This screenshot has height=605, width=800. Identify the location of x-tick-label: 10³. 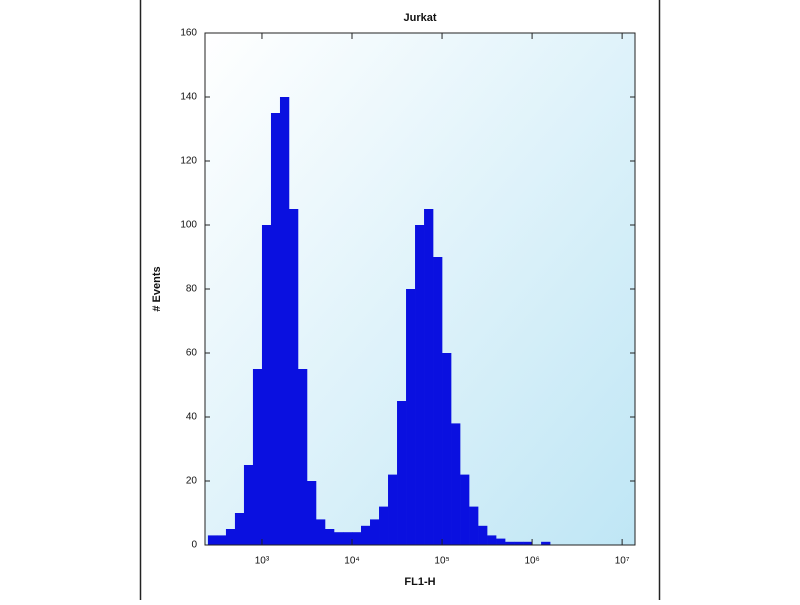
(262, 561).